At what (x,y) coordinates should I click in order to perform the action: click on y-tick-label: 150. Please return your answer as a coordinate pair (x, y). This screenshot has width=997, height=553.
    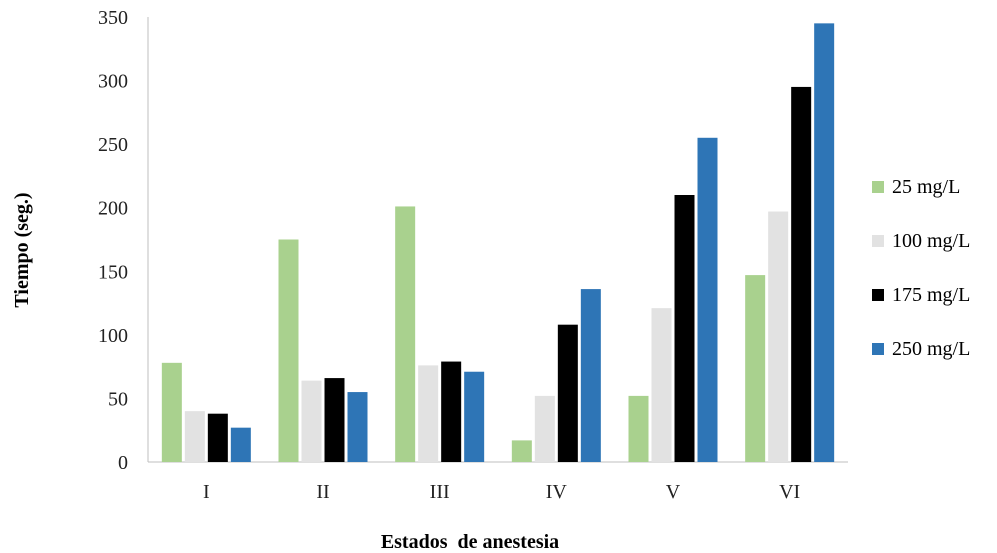
    Looking at the image, I should click on (113, 272).